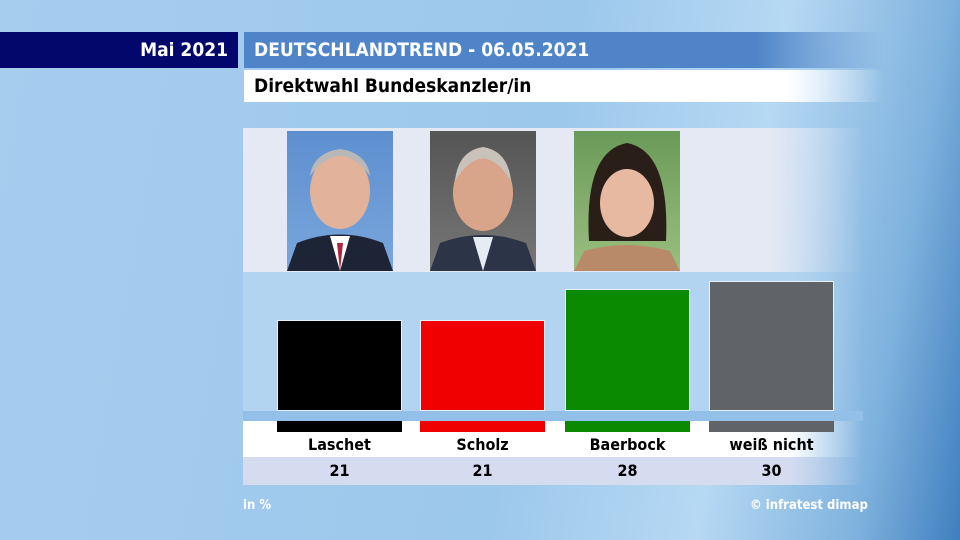 The image size is (960, 540). Describe the element at coordinates (482, 365) in the screenshot. I see `bar-scholz` at that location.